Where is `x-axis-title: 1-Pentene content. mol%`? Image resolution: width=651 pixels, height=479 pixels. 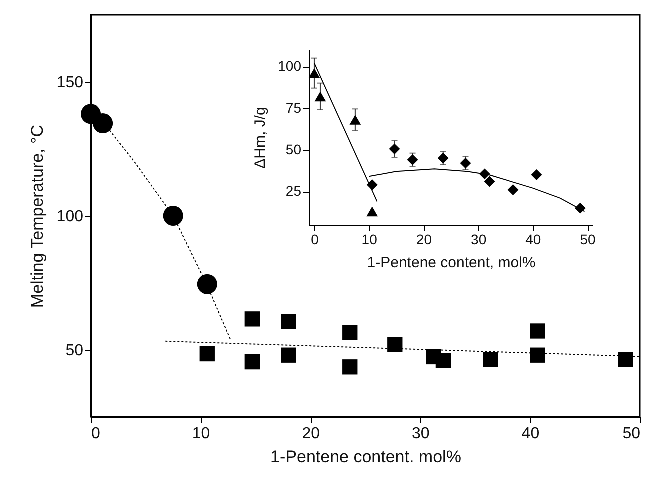 x-axis-title: 1-Pentene content. mol% is located at coordinates (366, 457).